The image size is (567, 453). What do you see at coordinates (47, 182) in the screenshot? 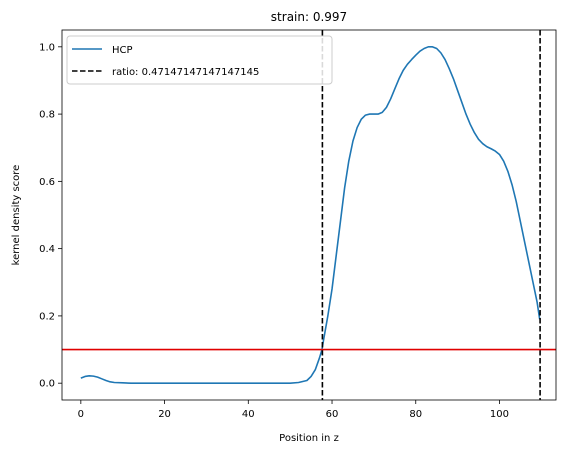
I see `y-tick-label: 0.6` at bounding box center [47, 182].